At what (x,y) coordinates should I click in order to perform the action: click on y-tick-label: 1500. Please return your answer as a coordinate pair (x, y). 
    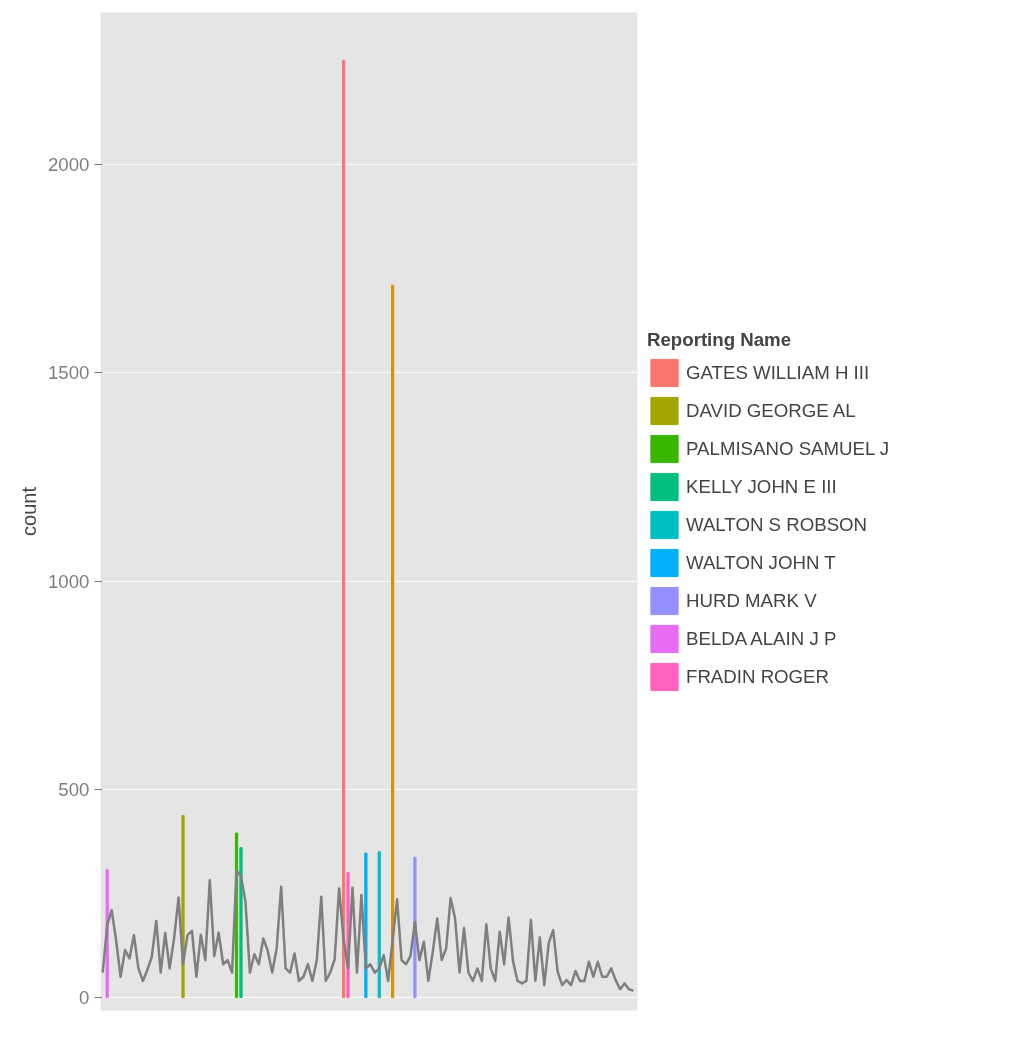
    Looking at the image, I should click on (69, 373).